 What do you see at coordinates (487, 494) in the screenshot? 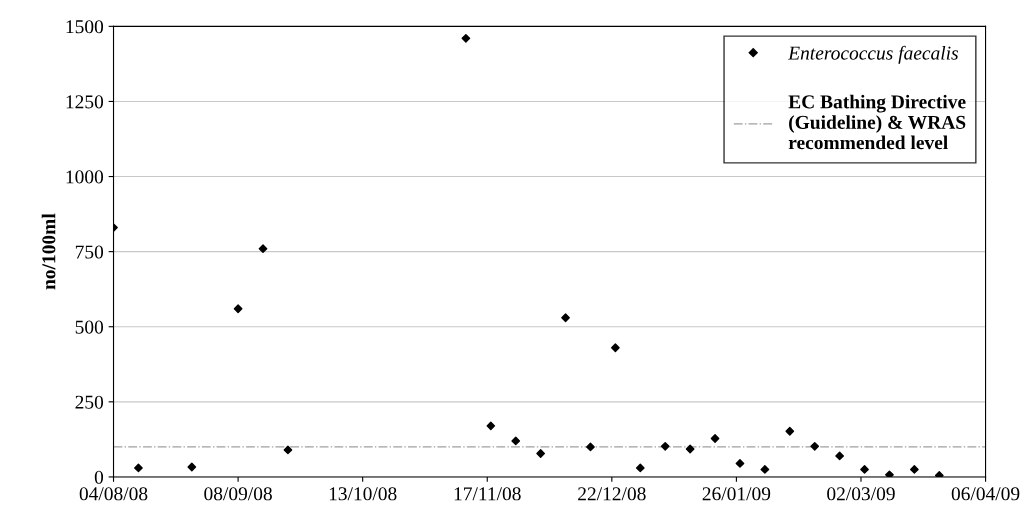
I see `x-tick-label: 17/11/08` at bounding box center [487, 494].